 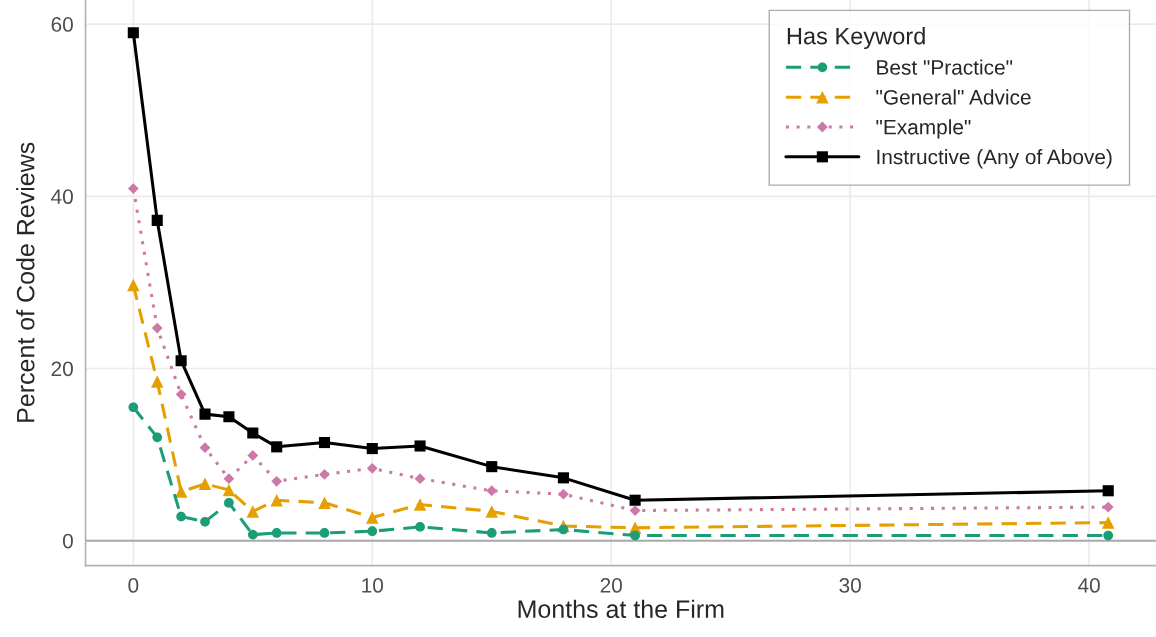 What do you see at coordinates (621, 609) in the screenshot?
I see `x-axis-title: Months at the Firm` at bounding box center [621, 609].